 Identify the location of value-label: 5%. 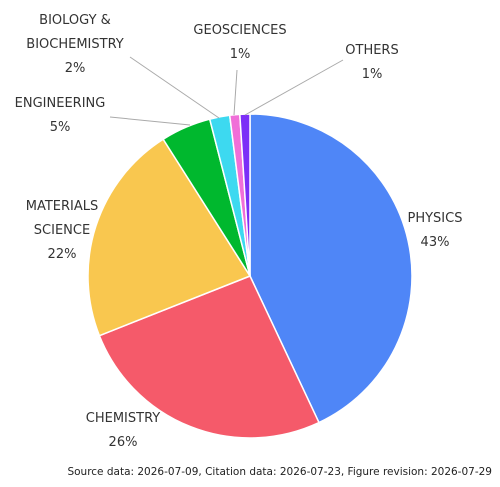
(60, 127).